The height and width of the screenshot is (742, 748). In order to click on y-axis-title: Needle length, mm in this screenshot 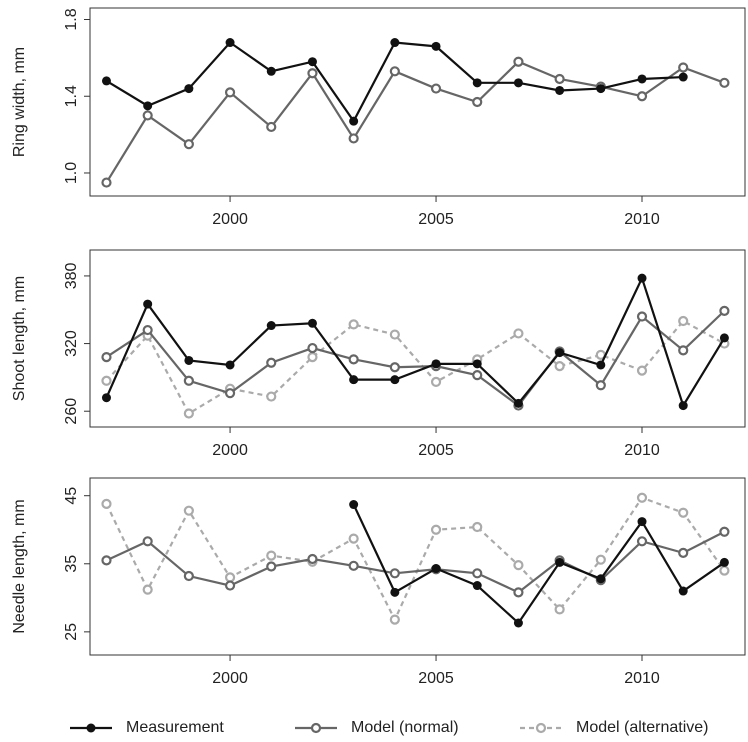, I will do `click(19, 566)`.